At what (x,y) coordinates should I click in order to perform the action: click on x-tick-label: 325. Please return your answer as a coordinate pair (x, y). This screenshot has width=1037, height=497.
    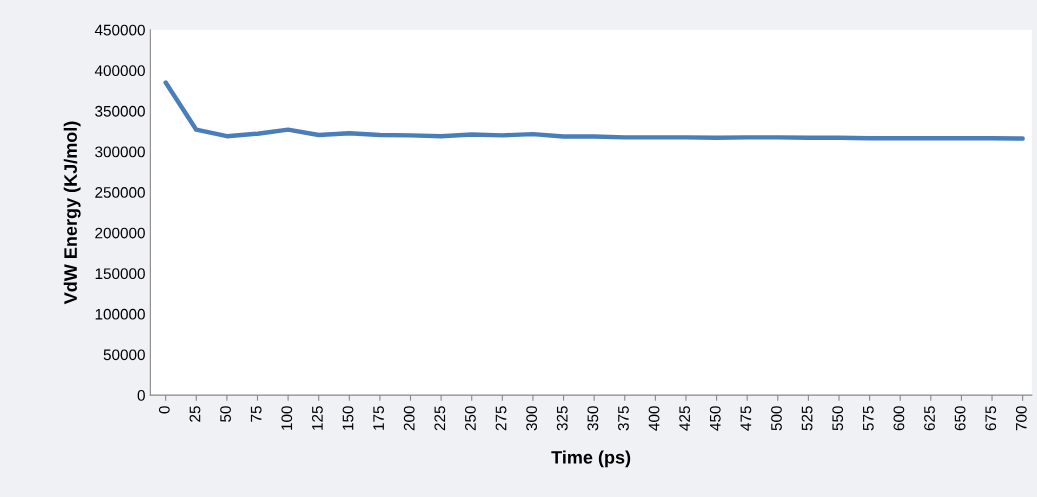
    Looking at the image, I should click on (562, 418).